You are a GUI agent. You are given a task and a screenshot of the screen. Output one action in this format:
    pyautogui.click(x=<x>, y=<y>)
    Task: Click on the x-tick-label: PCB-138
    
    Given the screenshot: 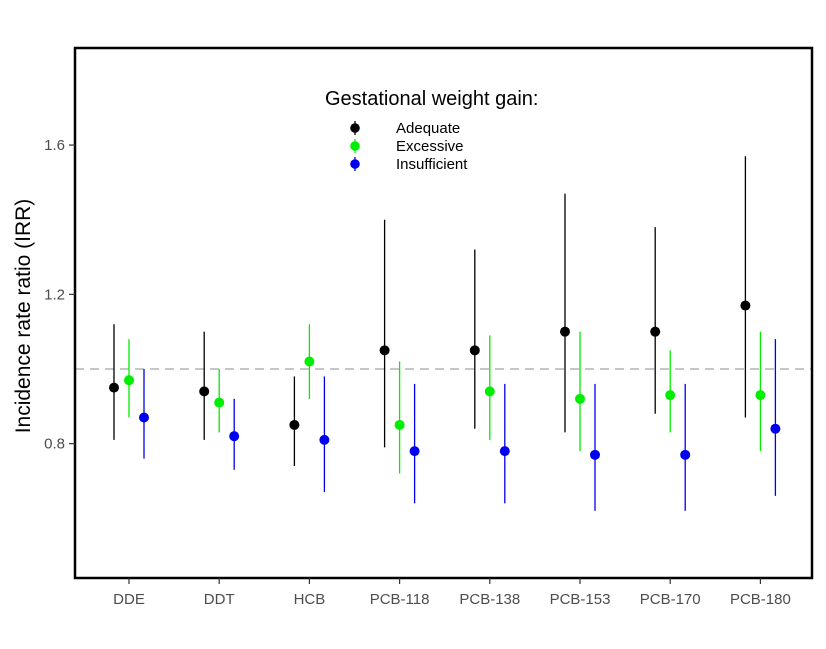 What is the action you would take?
    pyautogui.click(x=489, y=599)
    